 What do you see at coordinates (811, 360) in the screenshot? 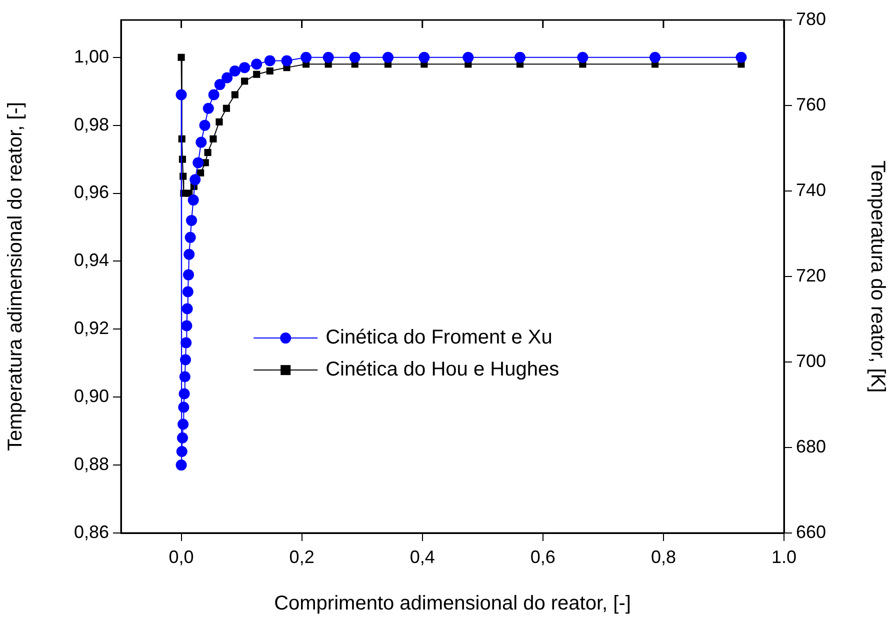
I see `y2-tick-label: 700` at bounding box center [811, 360].